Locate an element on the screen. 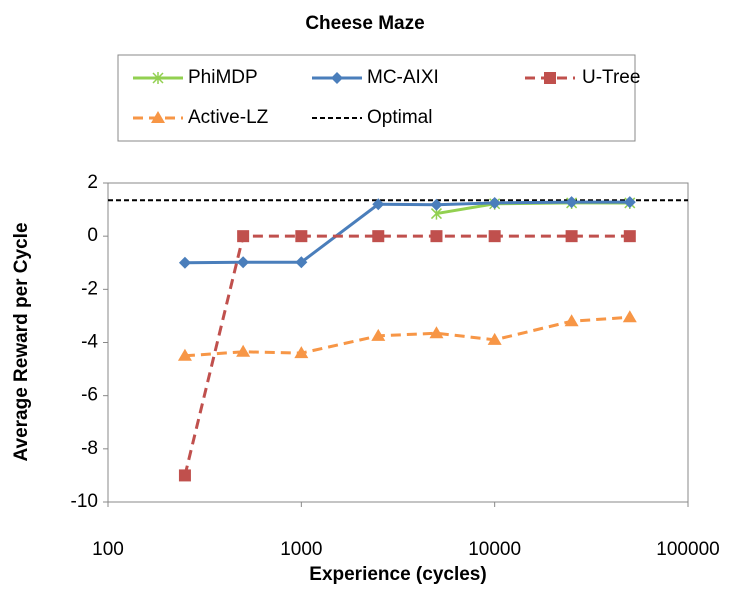 This screenshot has height=593, width=730. y-tick-label: -6 is located at coordinates (89, 395).